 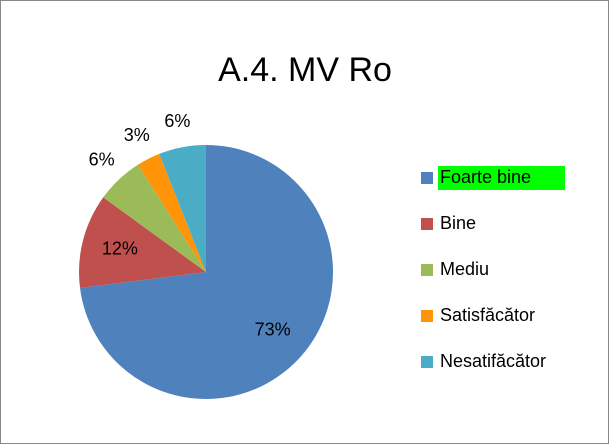 What do you see at coordinates (493, 361) in the screenshot?
I see `legend-label: Nesatifăcător` at bounding box center [493, 361].